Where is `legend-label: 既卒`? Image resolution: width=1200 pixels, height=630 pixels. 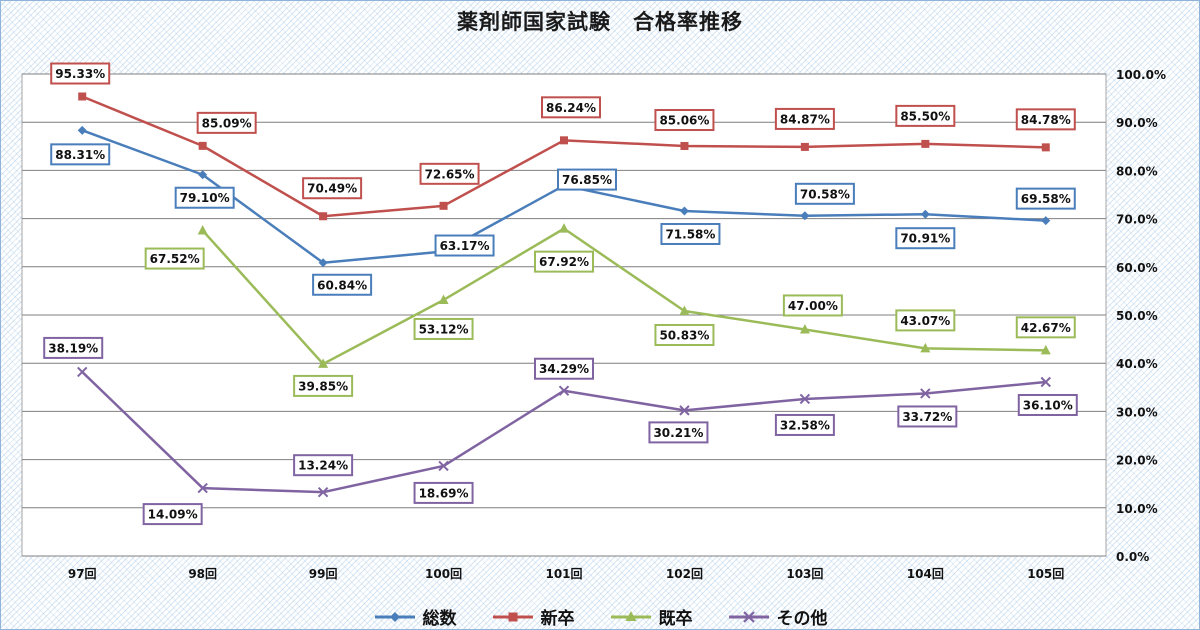 legend-label: 既卒 is located at coordinates (675, 619).